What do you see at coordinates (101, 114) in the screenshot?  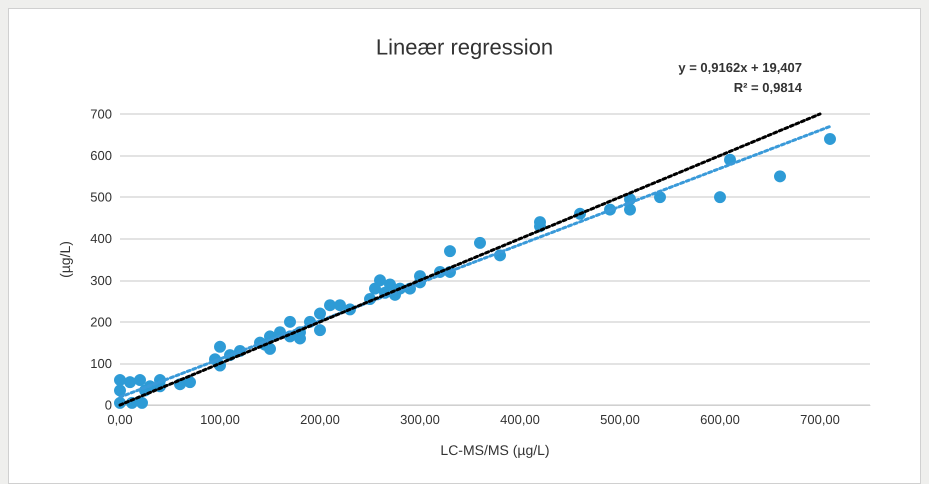 I see `y-tick-label: 700` at bounding box center [101, 114].